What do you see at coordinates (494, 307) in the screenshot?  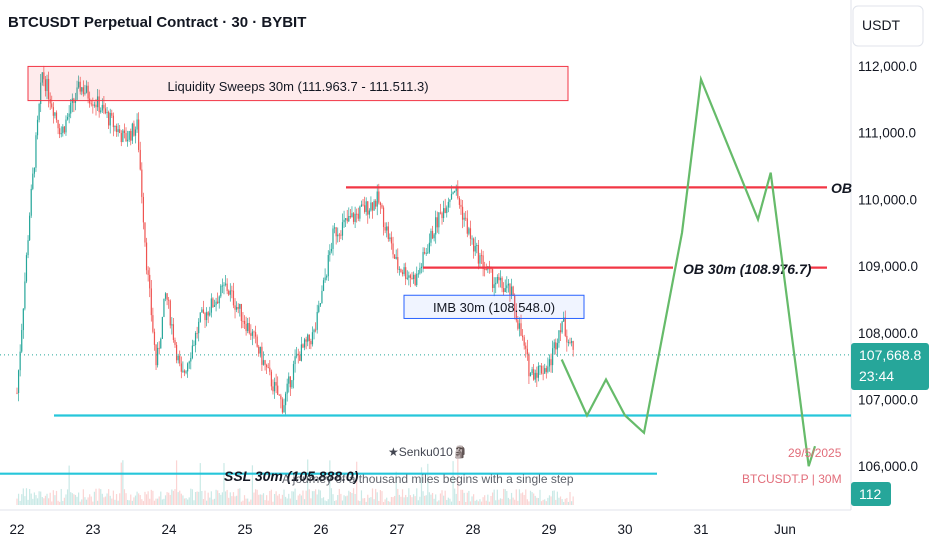 I see `imb-label: IMB 30m (108.548.0)` at bounding box center [494, 307].